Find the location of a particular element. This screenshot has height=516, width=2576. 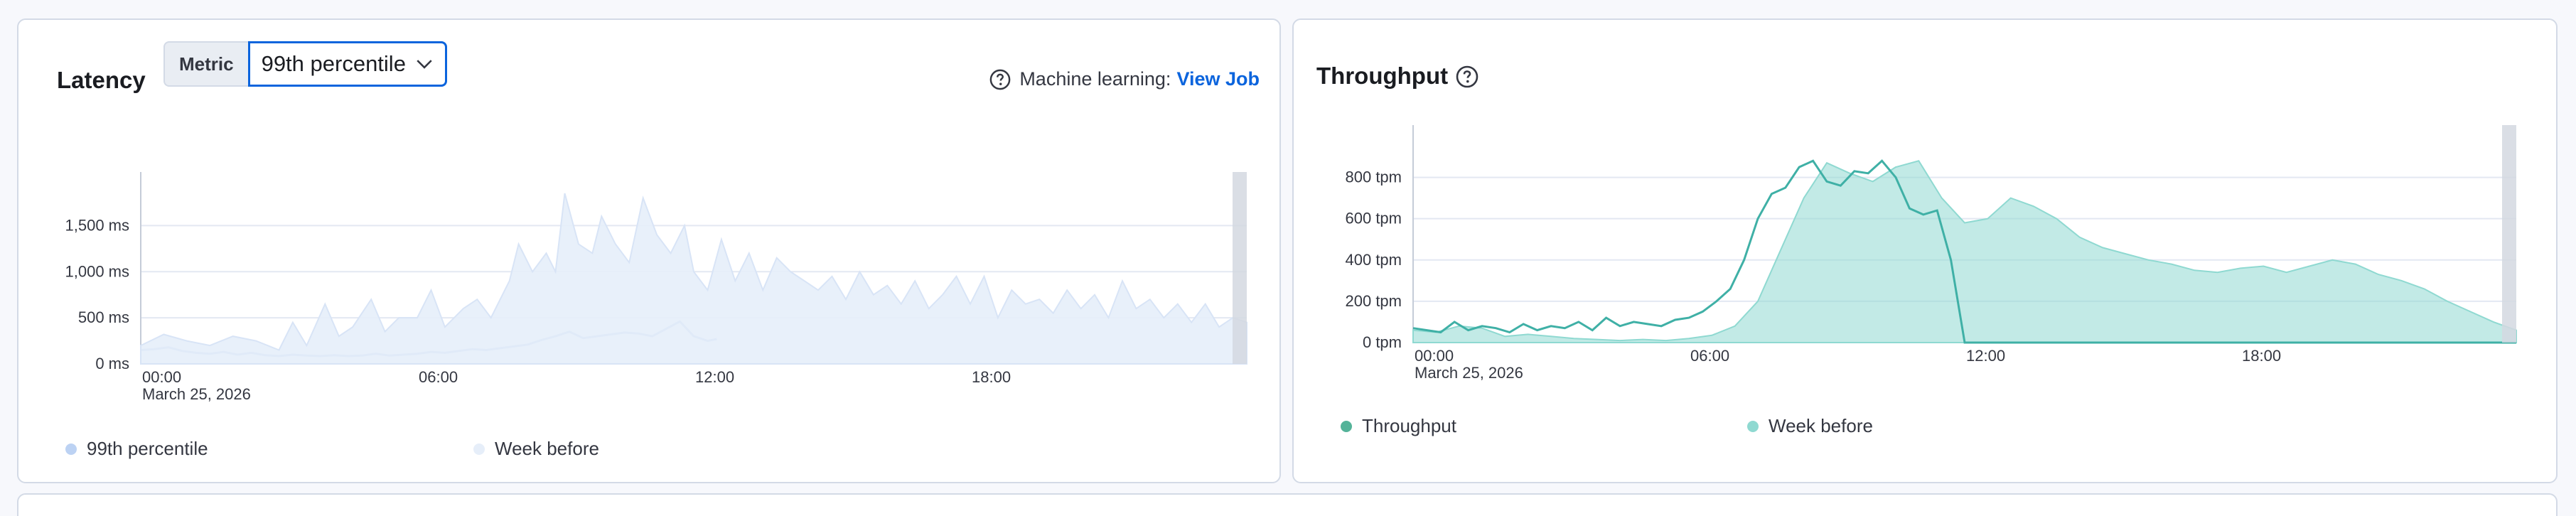

y-tick-label: 200 tpm is located at coordinates (1374, 301).